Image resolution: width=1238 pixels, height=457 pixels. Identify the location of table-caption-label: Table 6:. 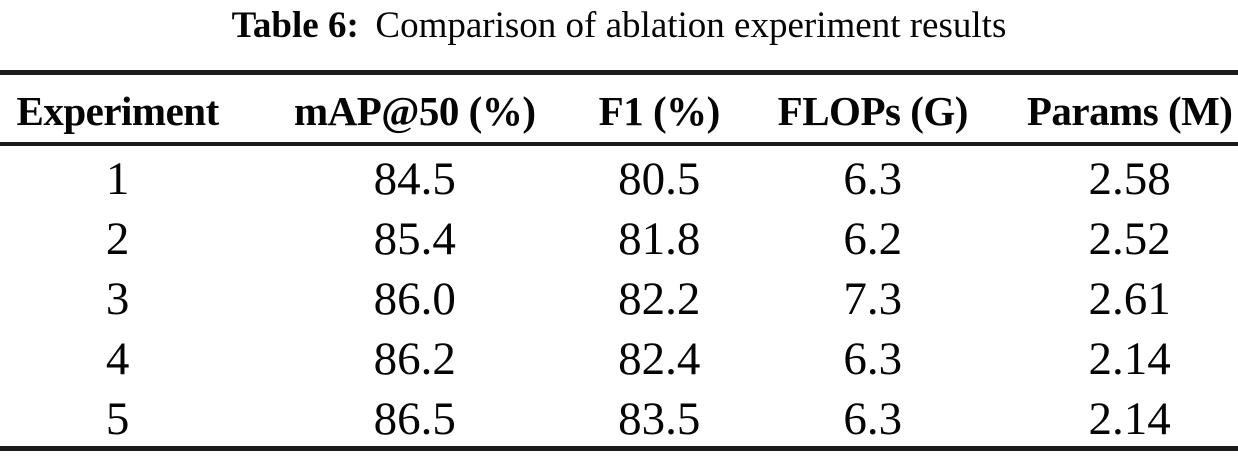
(295, 25).